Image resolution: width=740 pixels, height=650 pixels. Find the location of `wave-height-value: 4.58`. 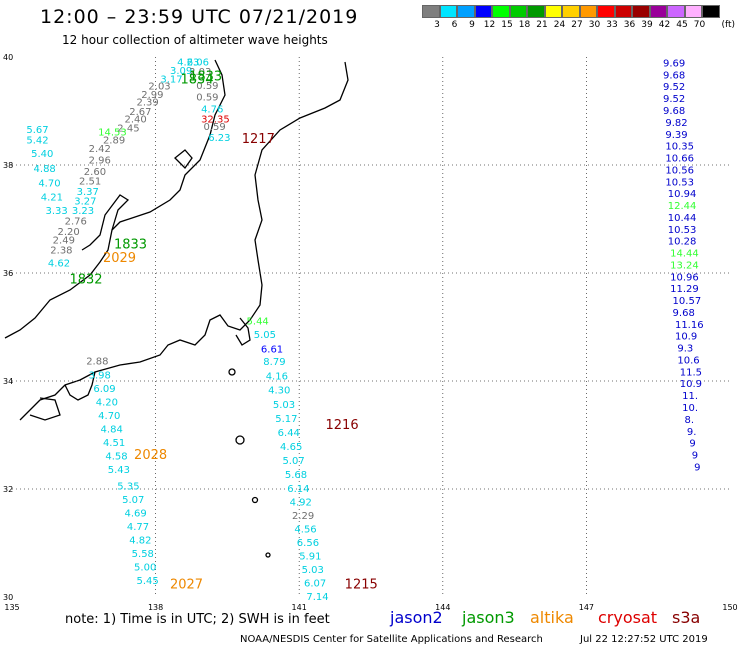

wave-height-value: 4.58 is located at coordinates (116, 457).